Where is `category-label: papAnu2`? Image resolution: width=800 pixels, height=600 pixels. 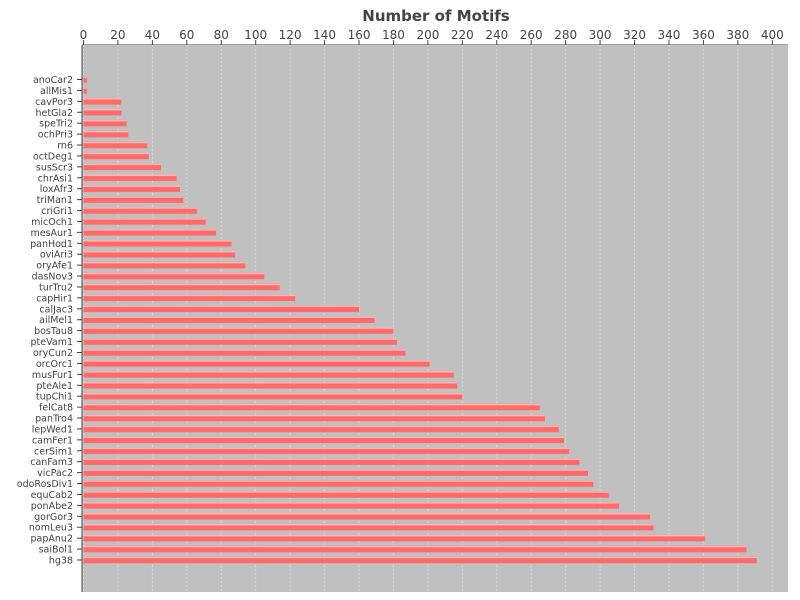 category-label: papAnu2 is located at coordinates (52, 539).